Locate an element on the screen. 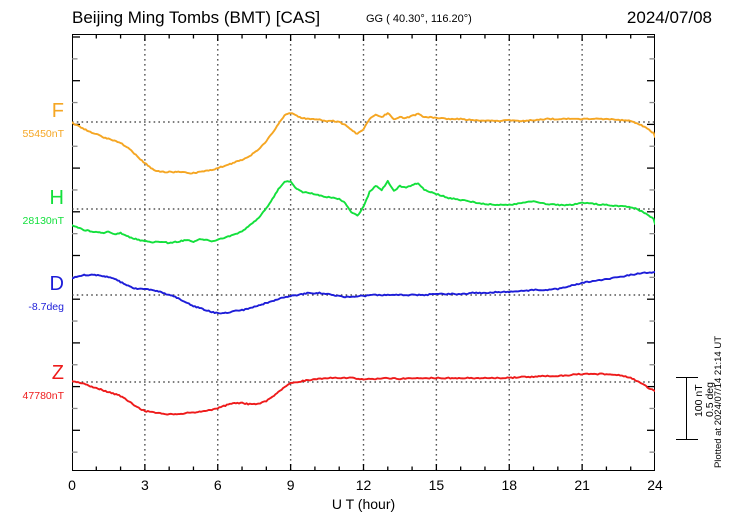  trace-Z is located at coordinates (363, 394).